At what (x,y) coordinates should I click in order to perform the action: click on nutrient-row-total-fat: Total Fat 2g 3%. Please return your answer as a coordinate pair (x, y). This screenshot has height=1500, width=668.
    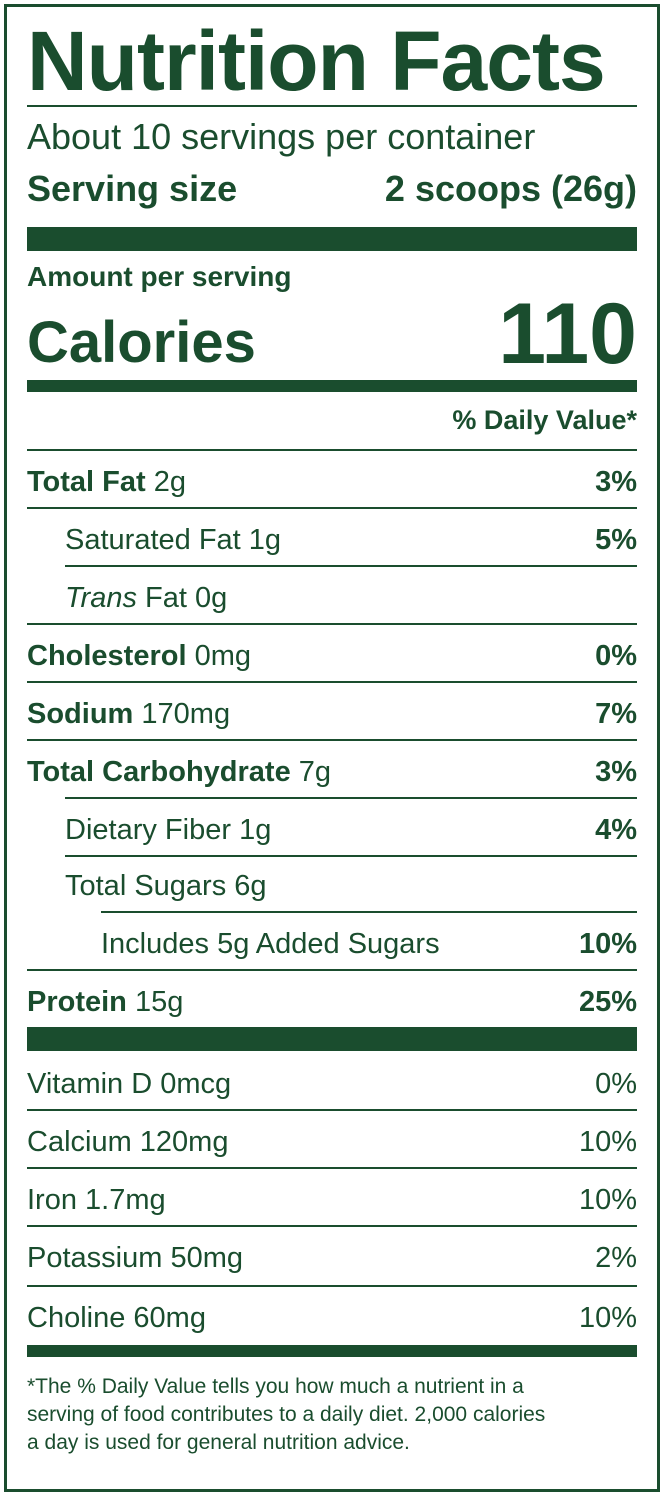
    Looking at the image, I should click on (332, 482).